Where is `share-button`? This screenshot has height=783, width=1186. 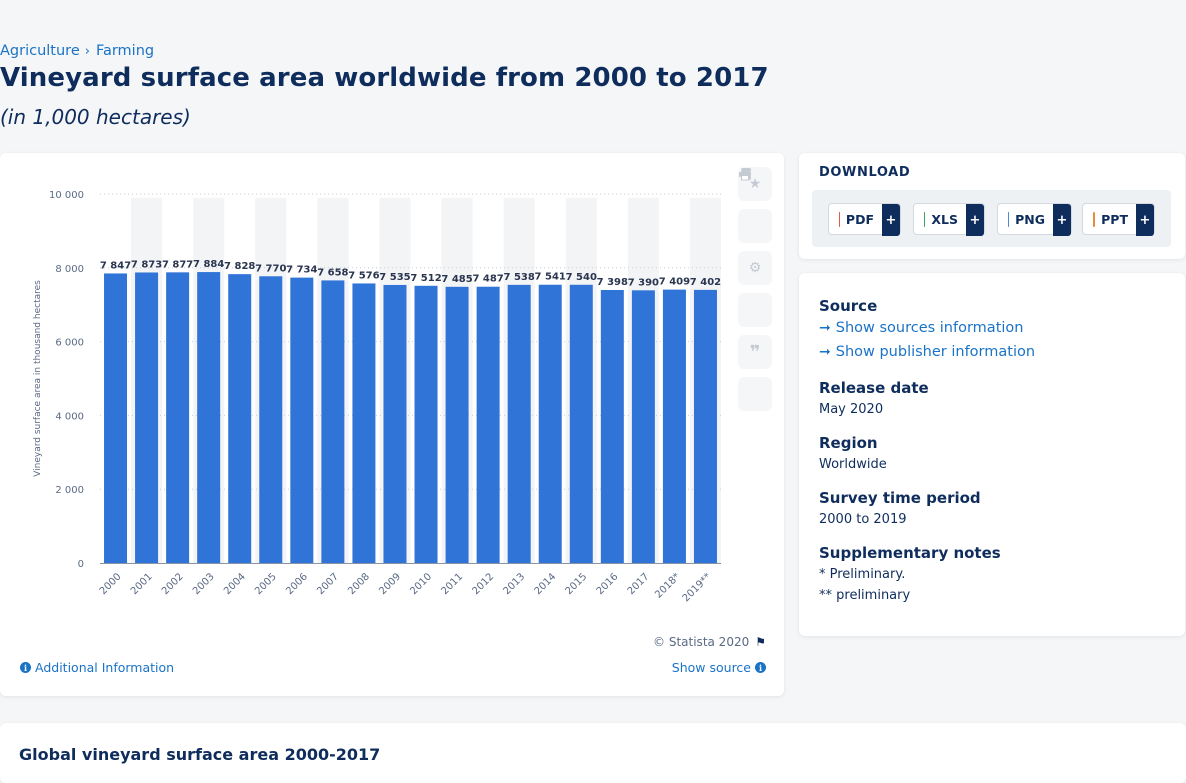 share-button is located at coordinates (755, 247).